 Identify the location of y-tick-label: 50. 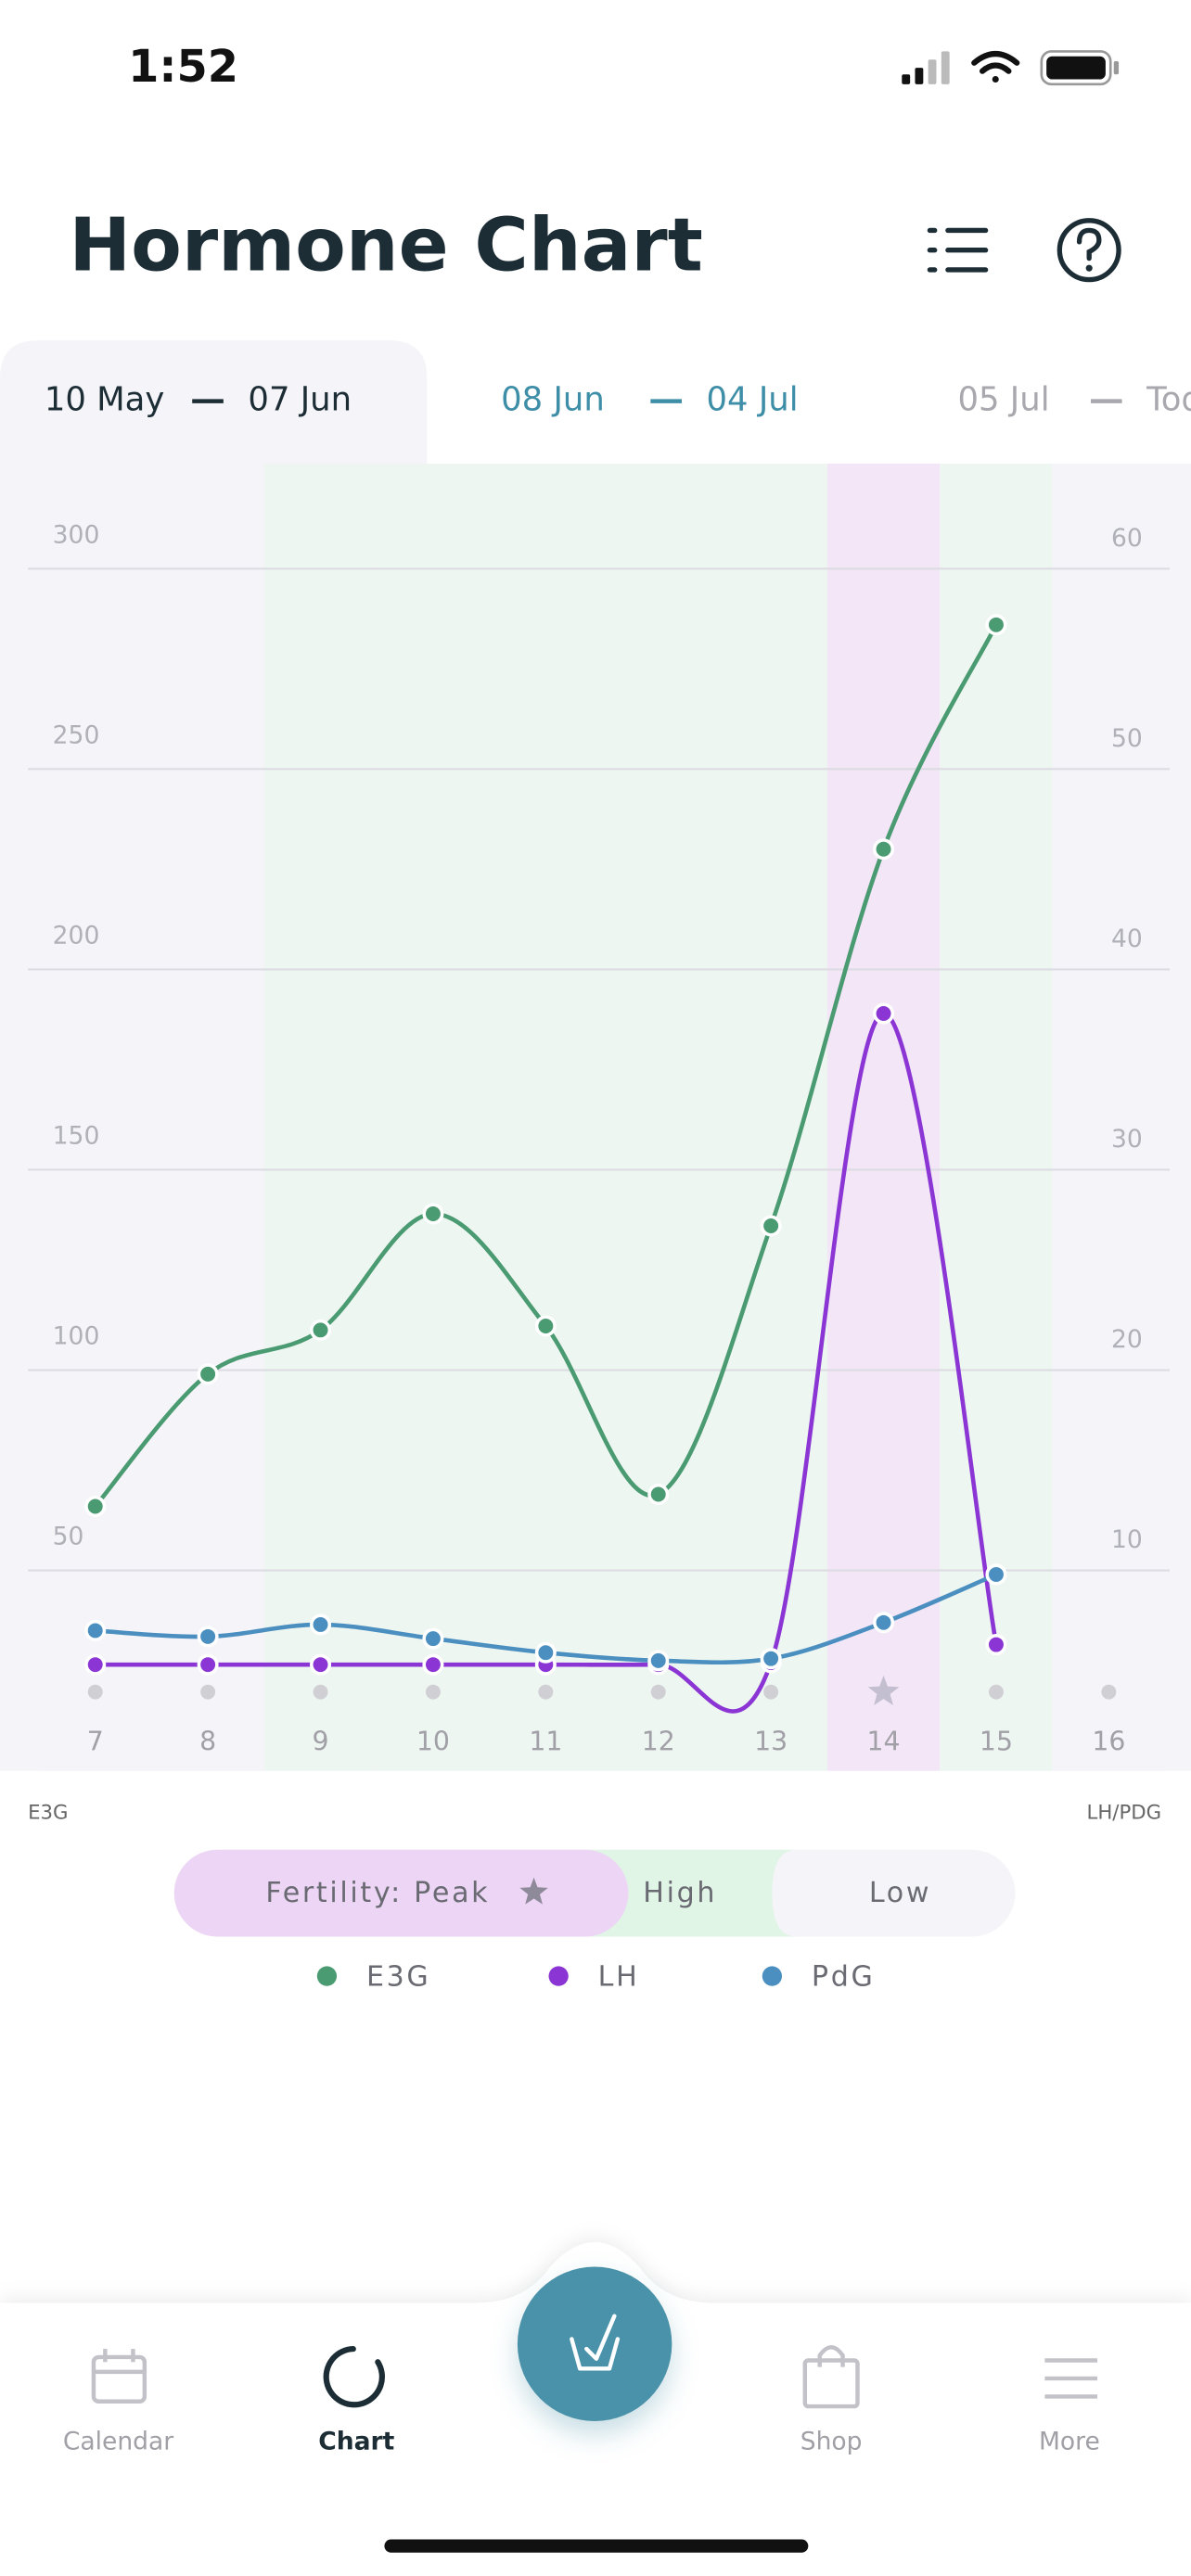
(68, 1537).